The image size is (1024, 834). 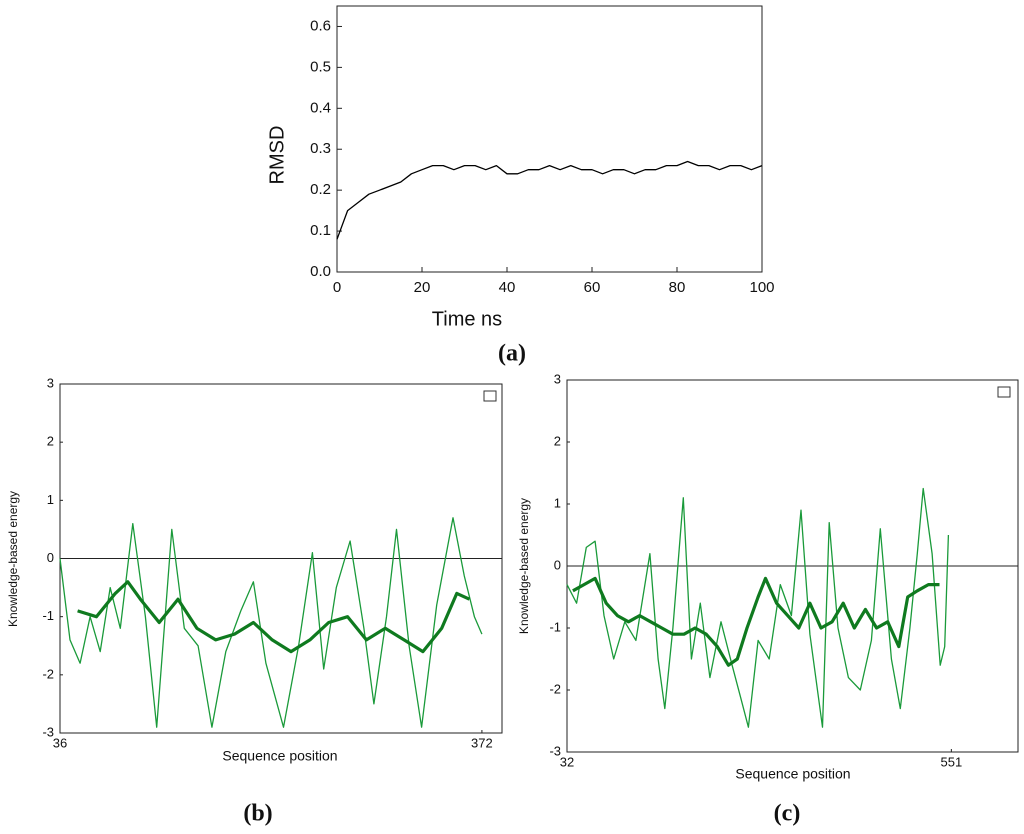 I want to click on x-axis-label: Time ns, so click(x=467, y=319).